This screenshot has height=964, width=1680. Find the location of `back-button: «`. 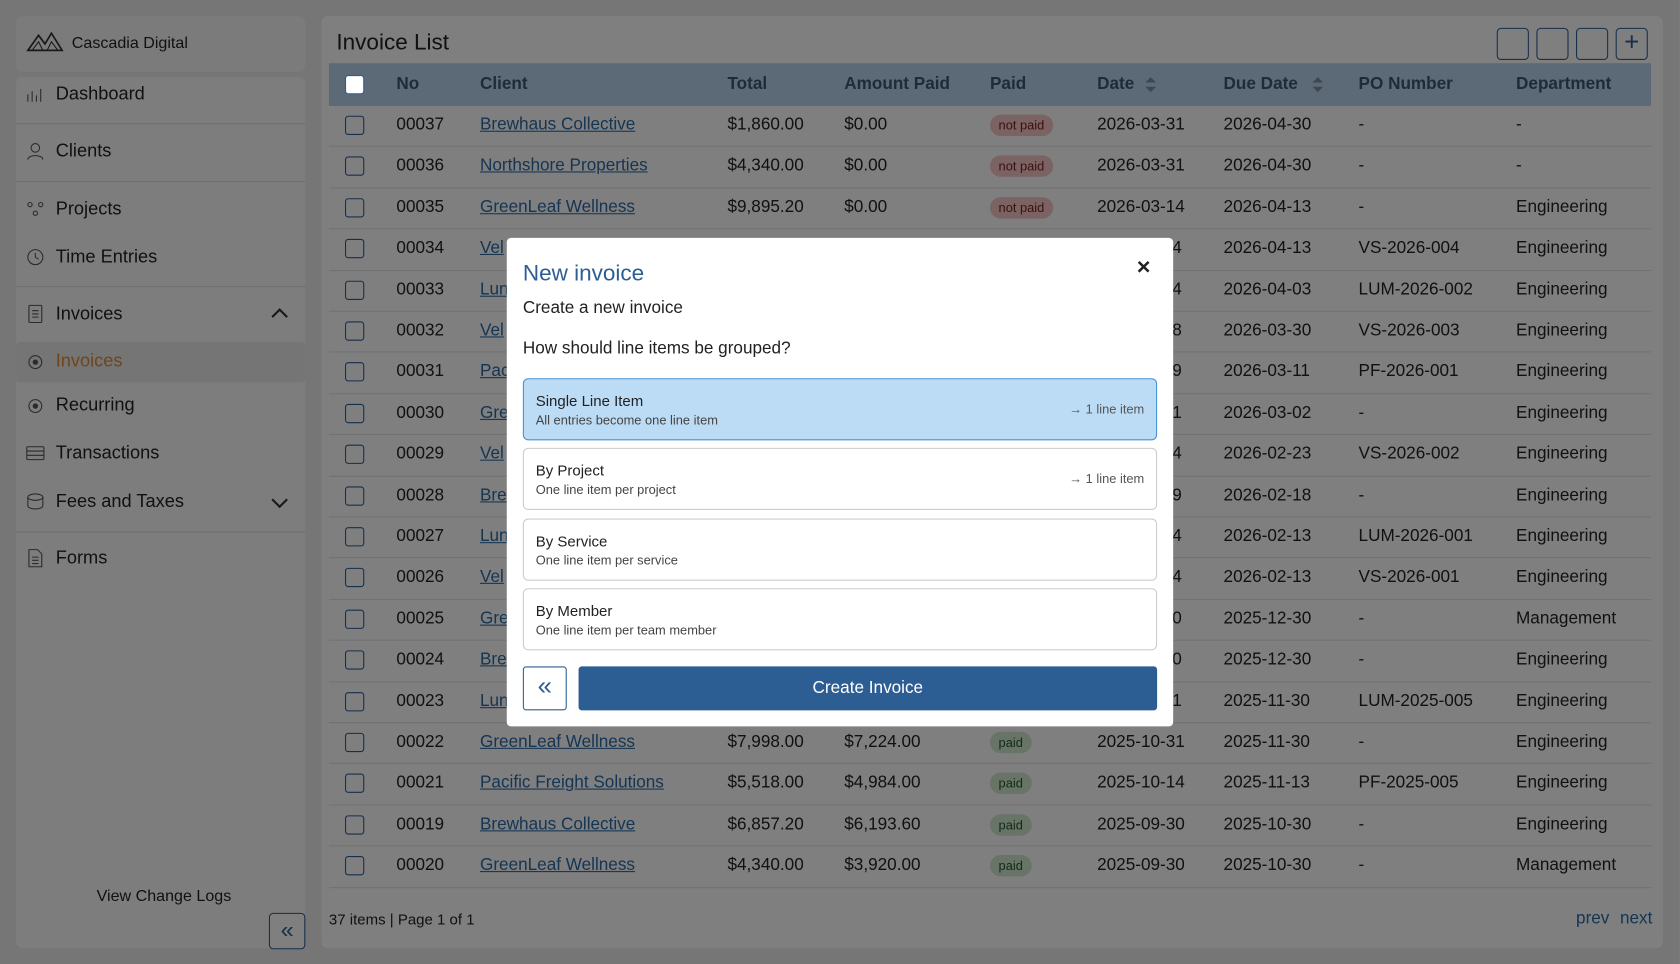

back-button: « is located at coordinates (544, 688).